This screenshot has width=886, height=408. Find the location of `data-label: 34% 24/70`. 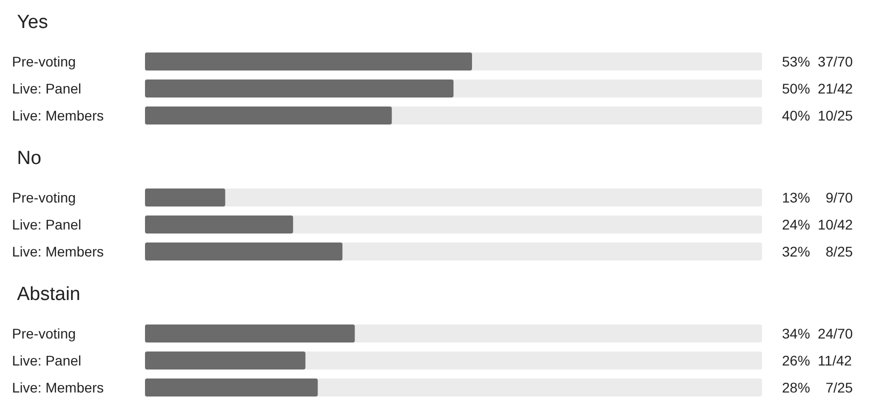

data-label: 34% 24/70 is located at coordinates (818, 334).